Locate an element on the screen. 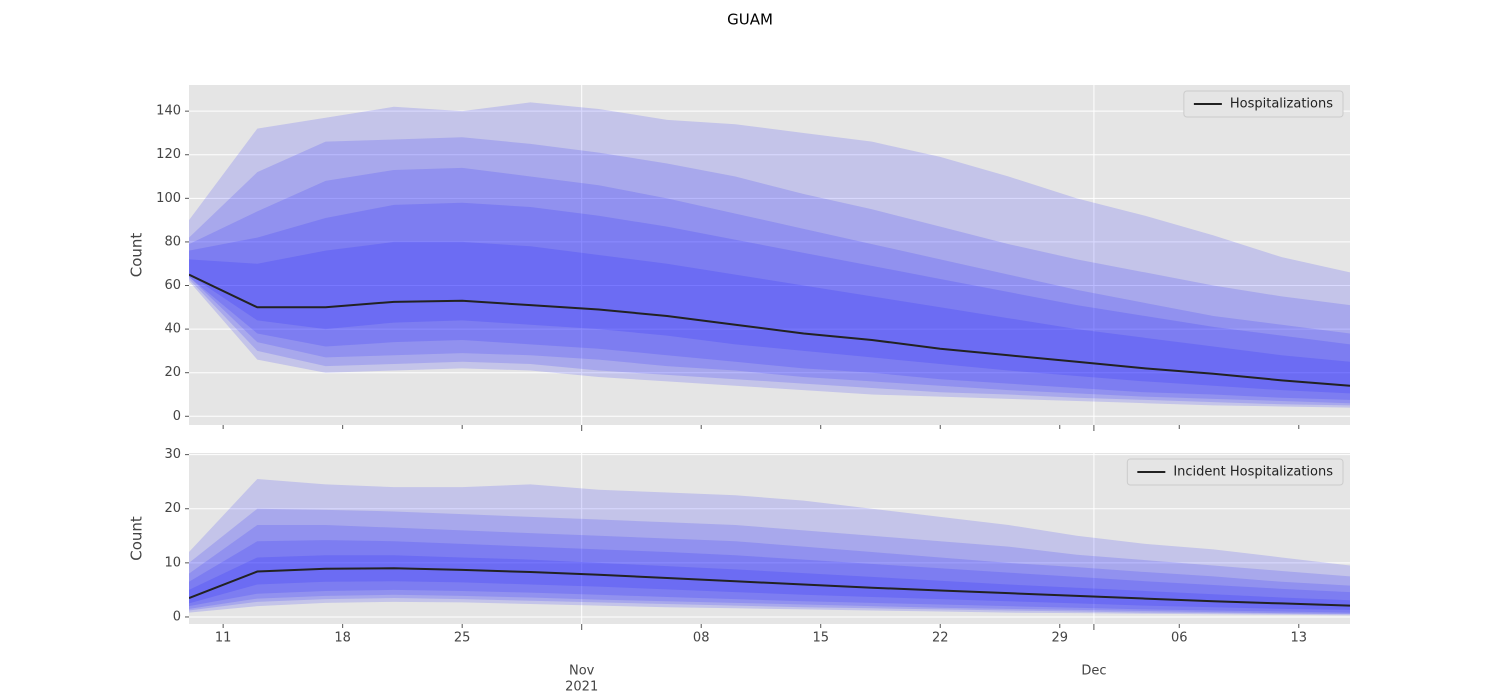  y-tick-label: 120 is located at coordinates (168, 154).